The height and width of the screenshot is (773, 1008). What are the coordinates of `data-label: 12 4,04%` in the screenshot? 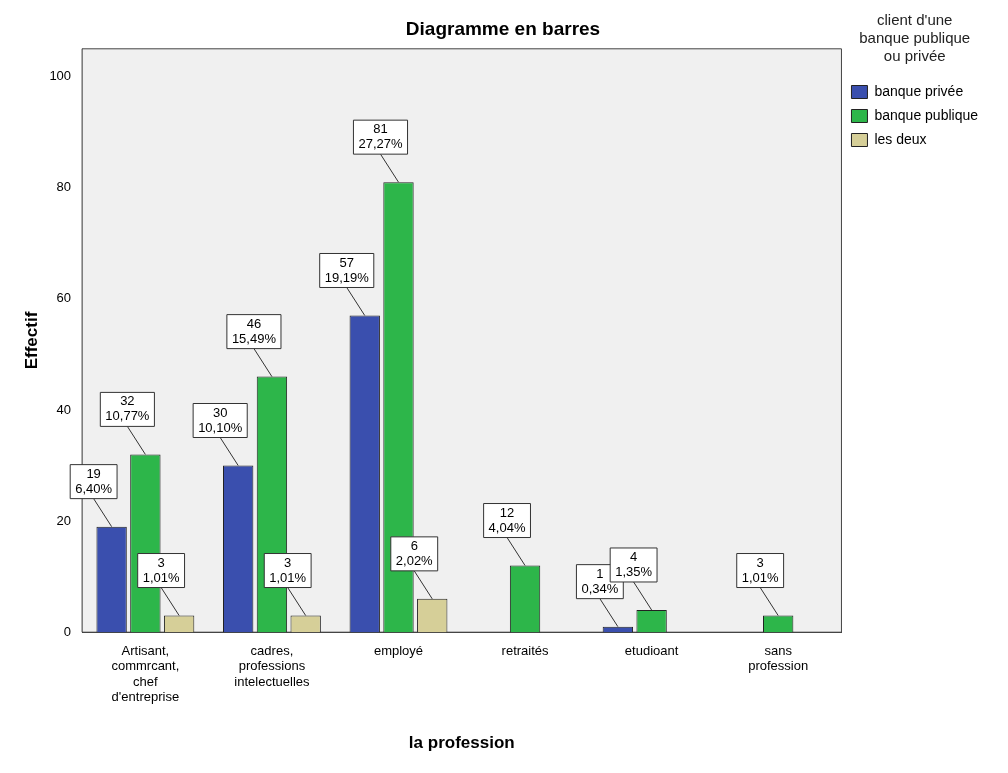 It's located at (507, 519).